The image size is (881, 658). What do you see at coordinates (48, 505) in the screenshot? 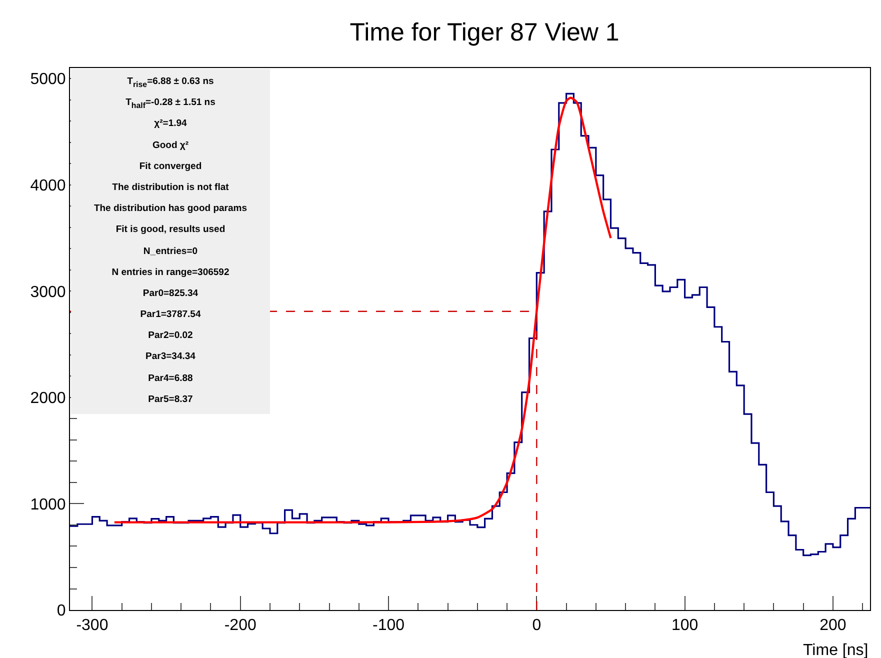
I see `y-tick-label: 1000` at bounding box center [48, 505].